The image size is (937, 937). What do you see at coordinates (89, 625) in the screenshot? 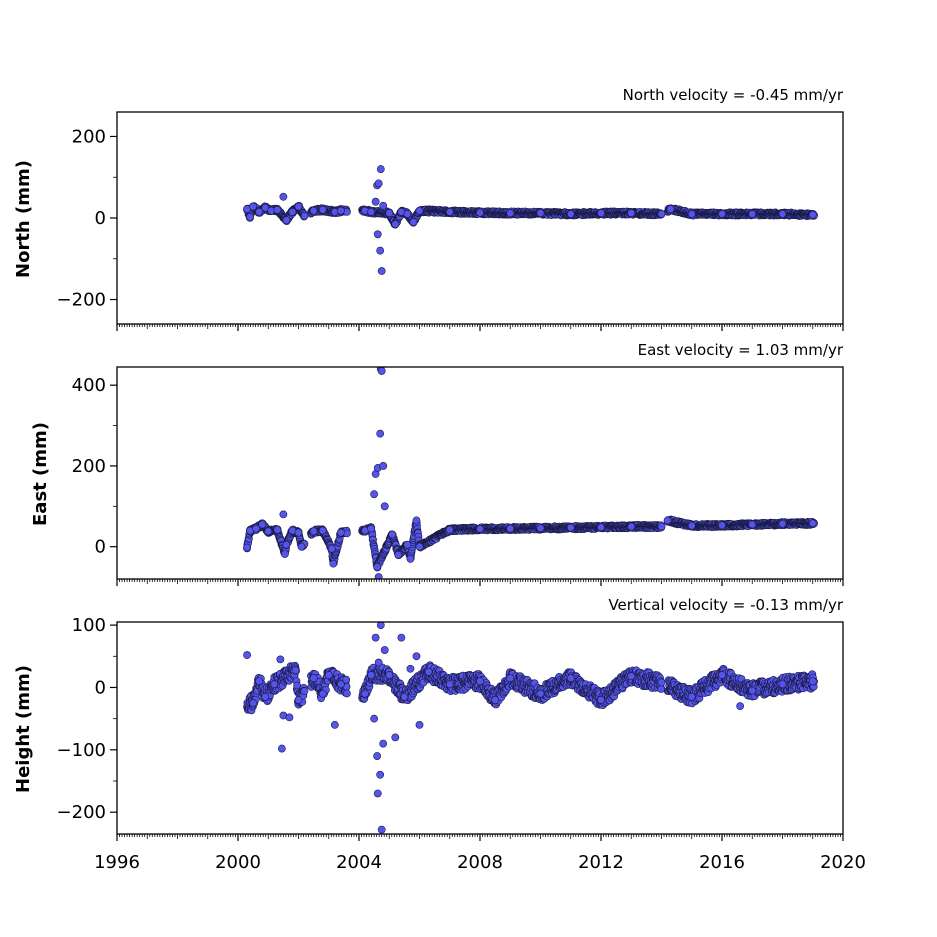
I see `height-y-tick-label: 100` at bounding box center [89, 625].